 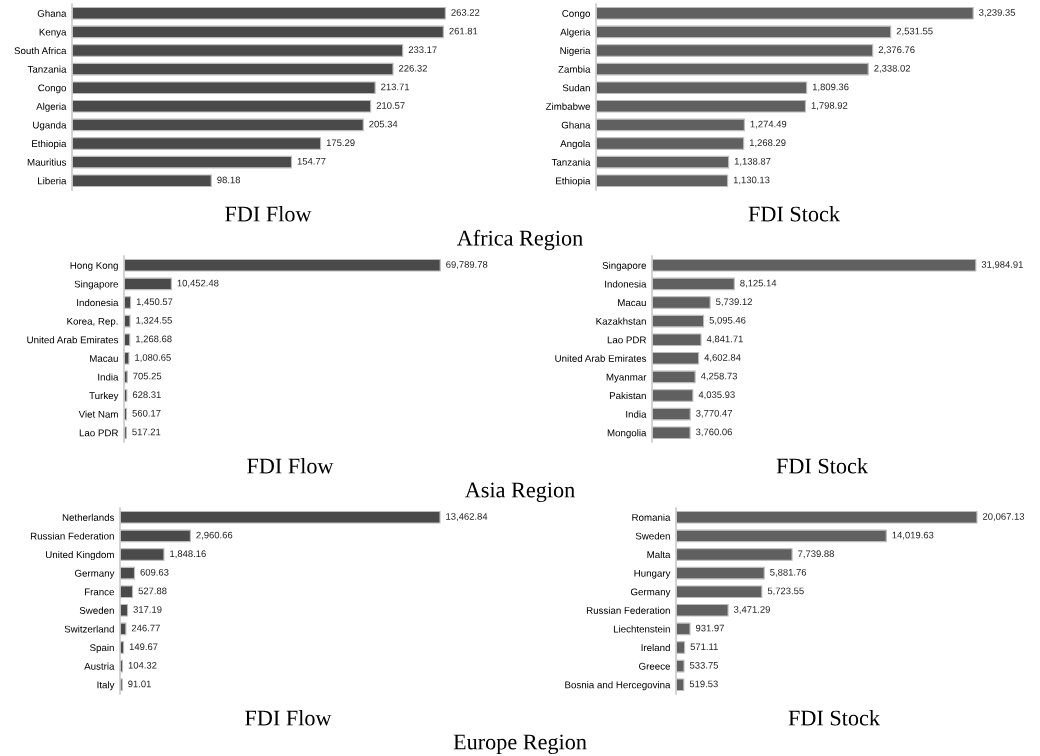 I want to click on text: Africa Region, so click(x=519, y=240).